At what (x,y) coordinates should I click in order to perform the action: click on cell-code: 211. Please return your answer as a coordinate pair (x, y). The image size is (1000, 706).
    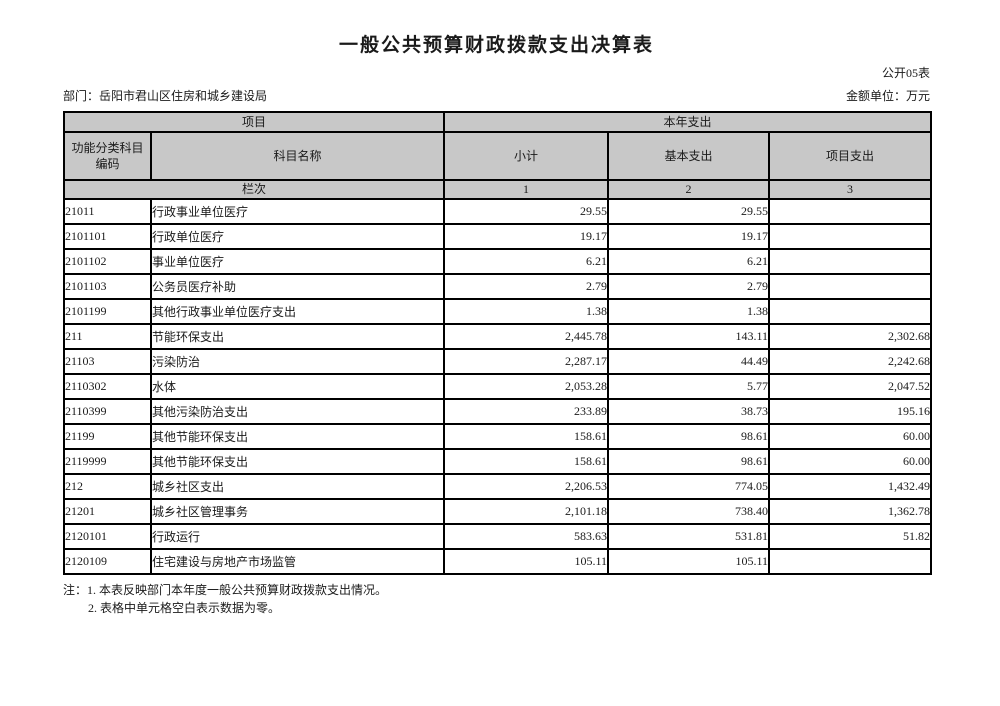
    Looking at the image, I should click on (107, 336).